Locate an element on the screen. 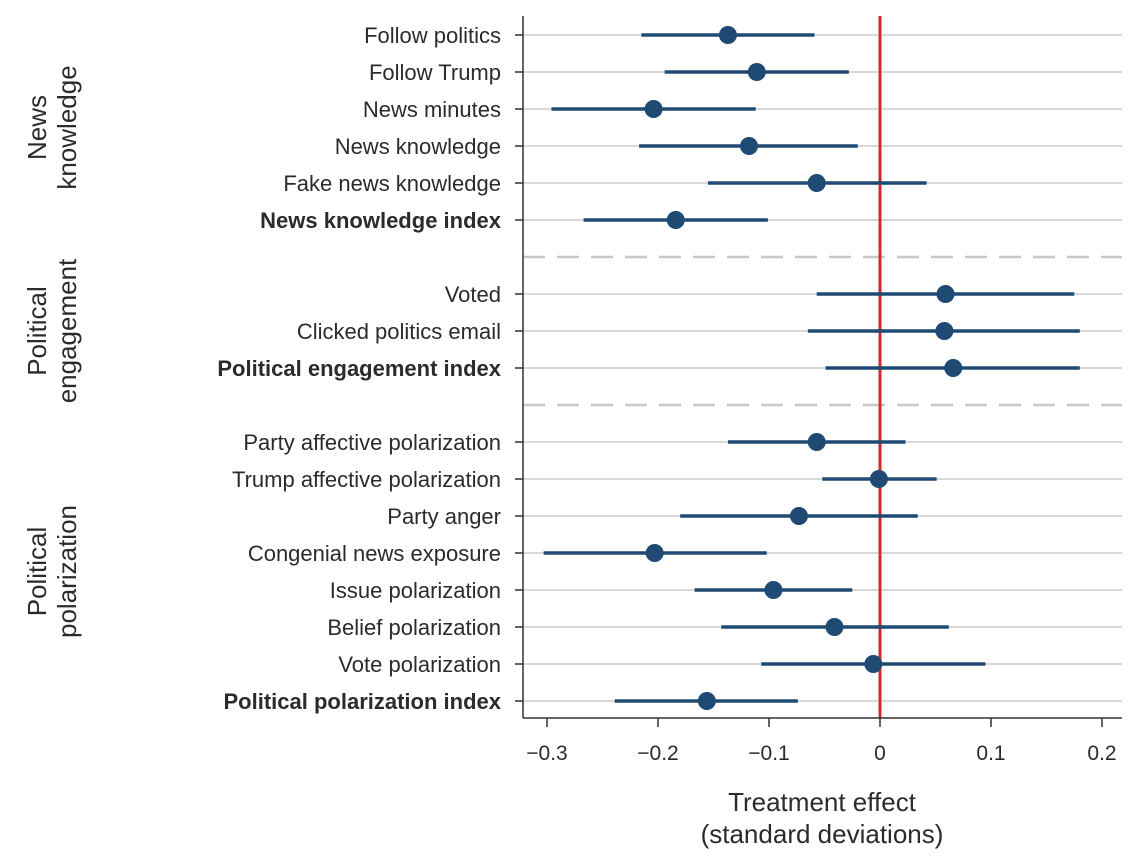 The width and height of the screenshot is (1135, 859). row-label: Party anger is located at coordinates (444, 516).